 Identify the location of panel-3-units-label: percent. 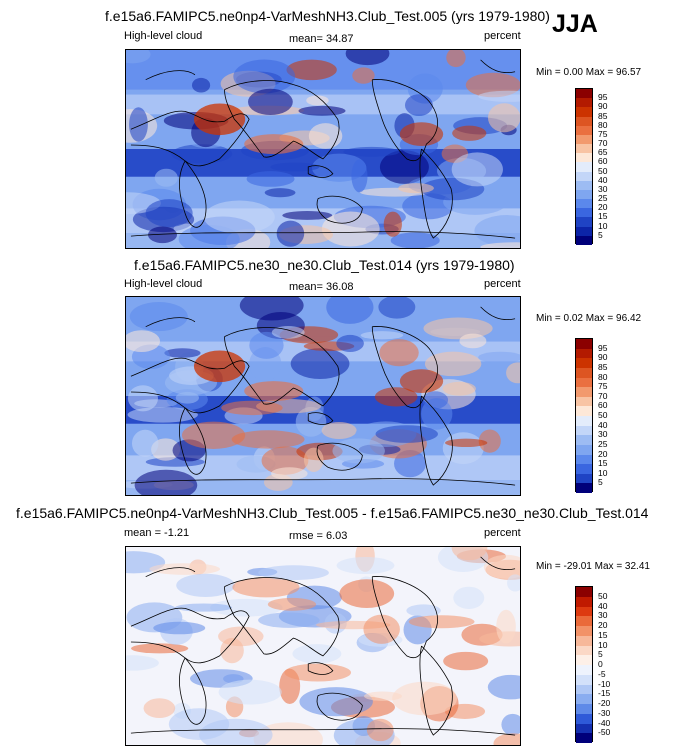
(502, 533).